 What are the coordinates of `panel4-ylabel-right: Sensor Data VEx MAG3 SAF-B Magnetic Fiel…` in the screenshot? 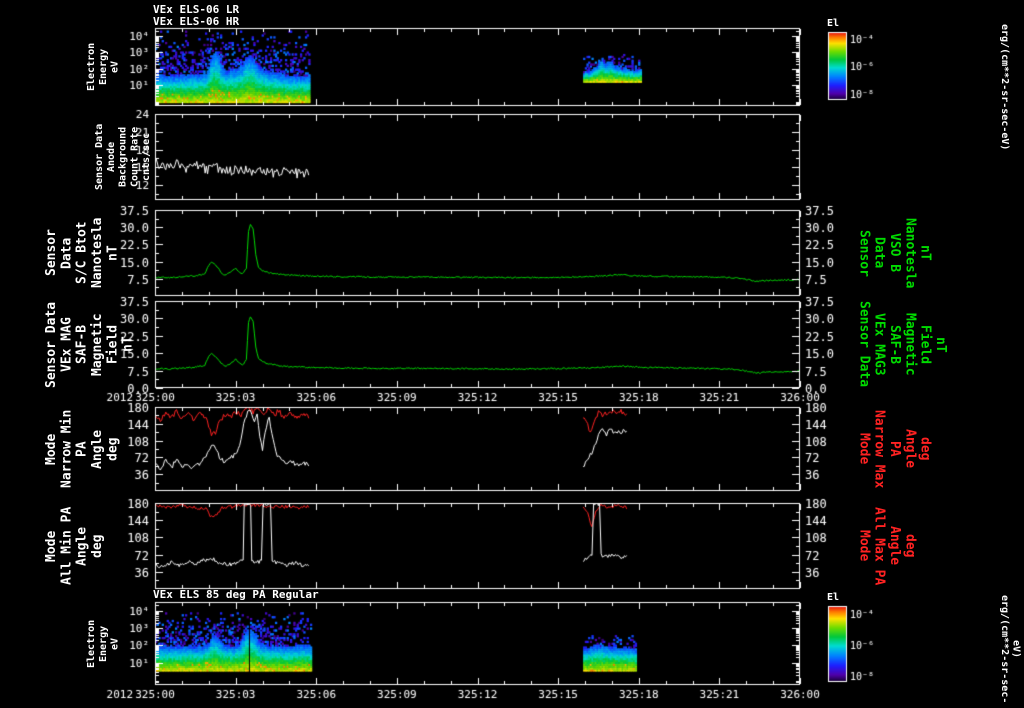 It's located at (902, 344).